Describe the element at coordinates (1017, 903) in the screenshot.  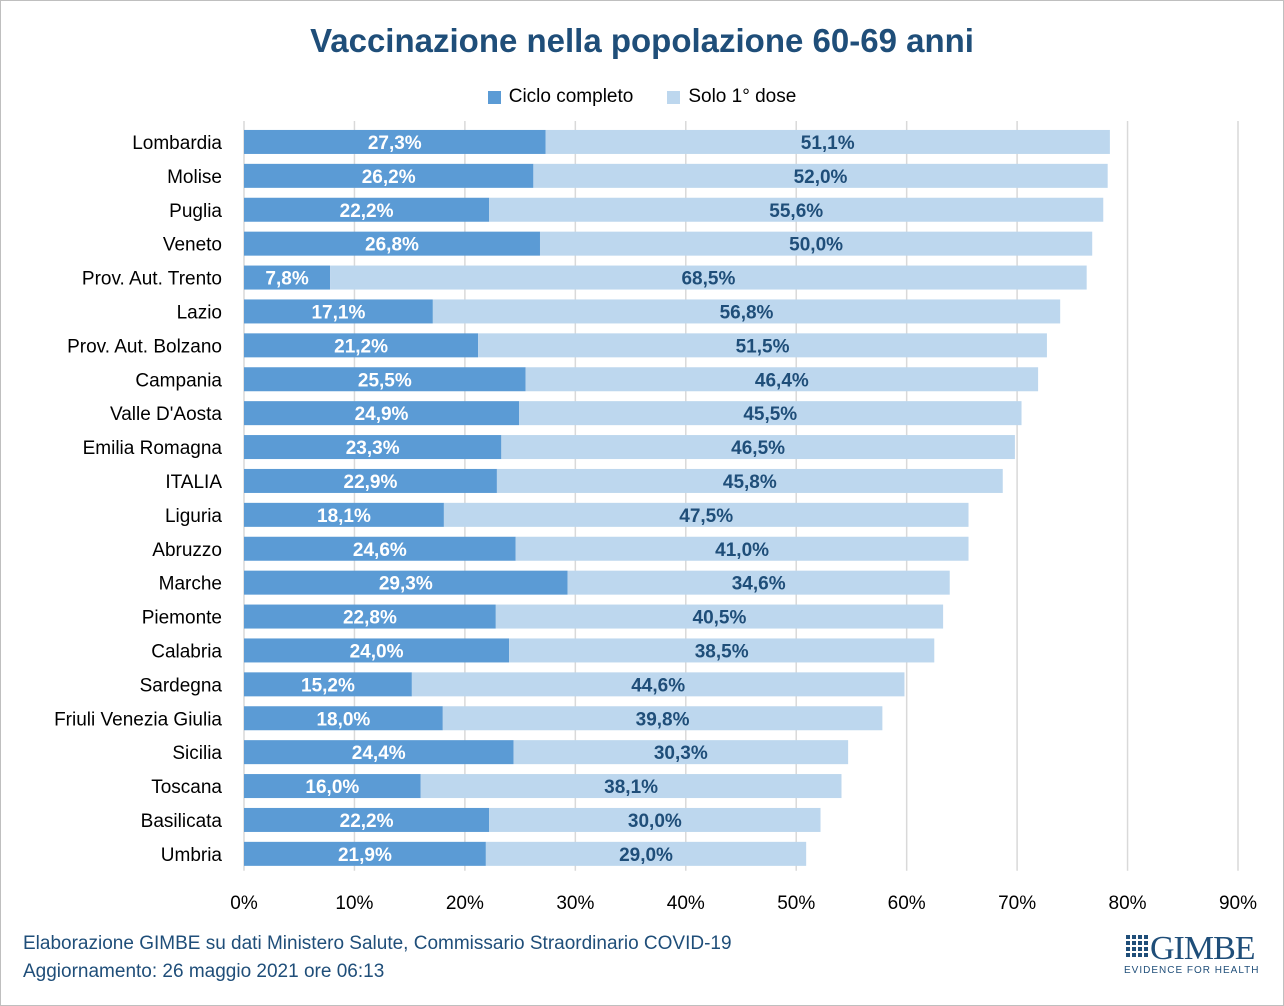
I see `x-tick-label: 70%` at that location.